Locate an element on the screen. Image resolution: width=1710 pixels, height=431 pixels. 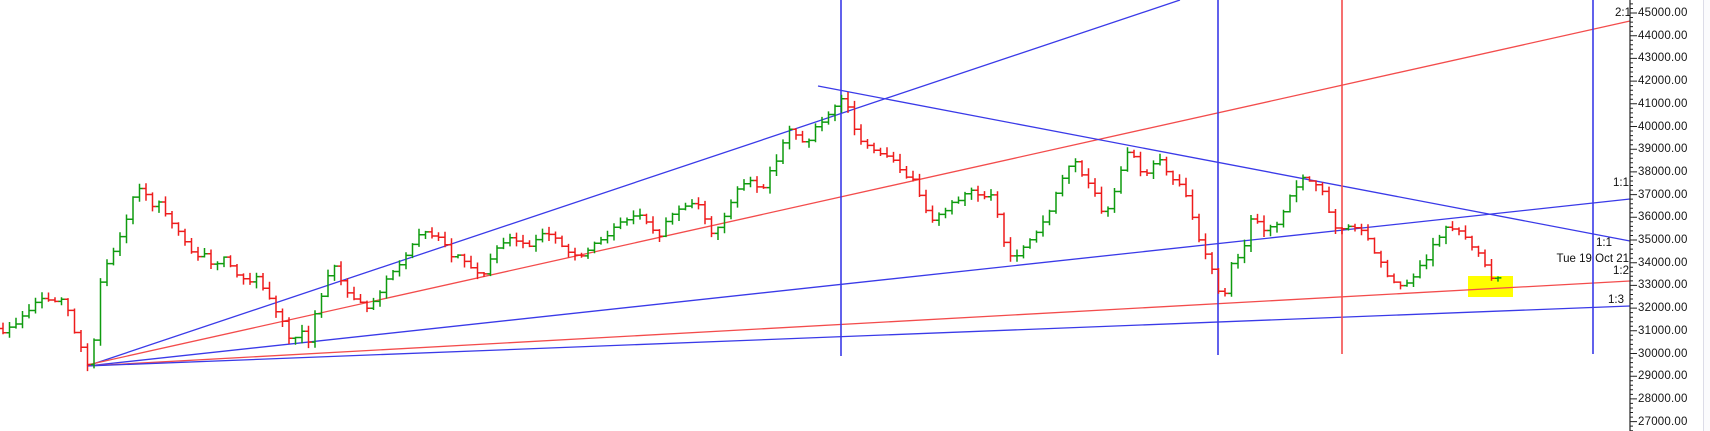
axis-price-label: 30000.00 is located at coordinates (1663, 353).